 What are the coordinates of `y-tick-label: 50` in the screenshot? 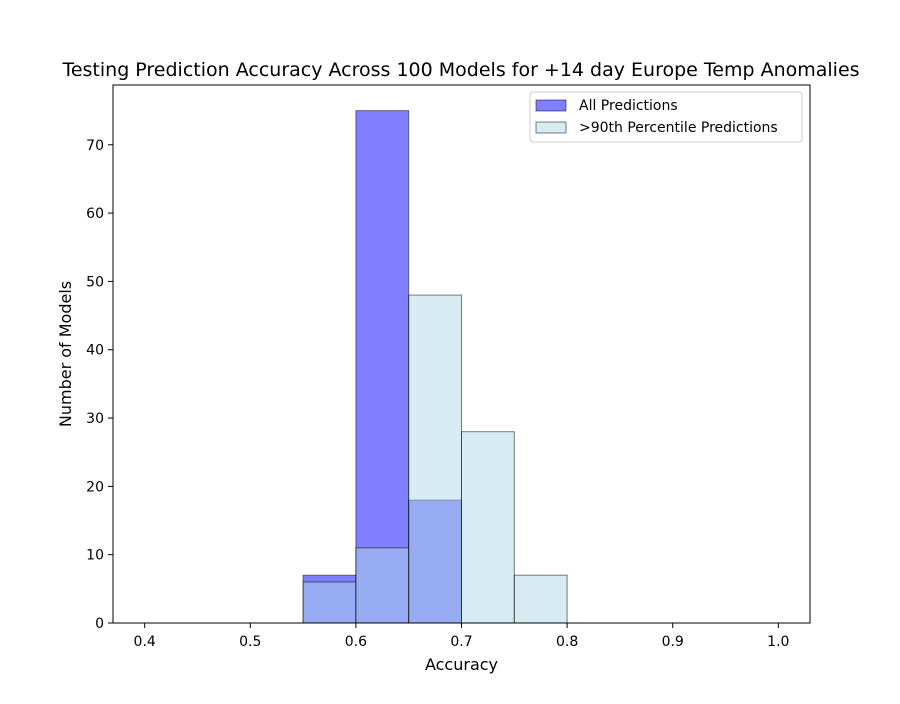 It's located at (95, 282).